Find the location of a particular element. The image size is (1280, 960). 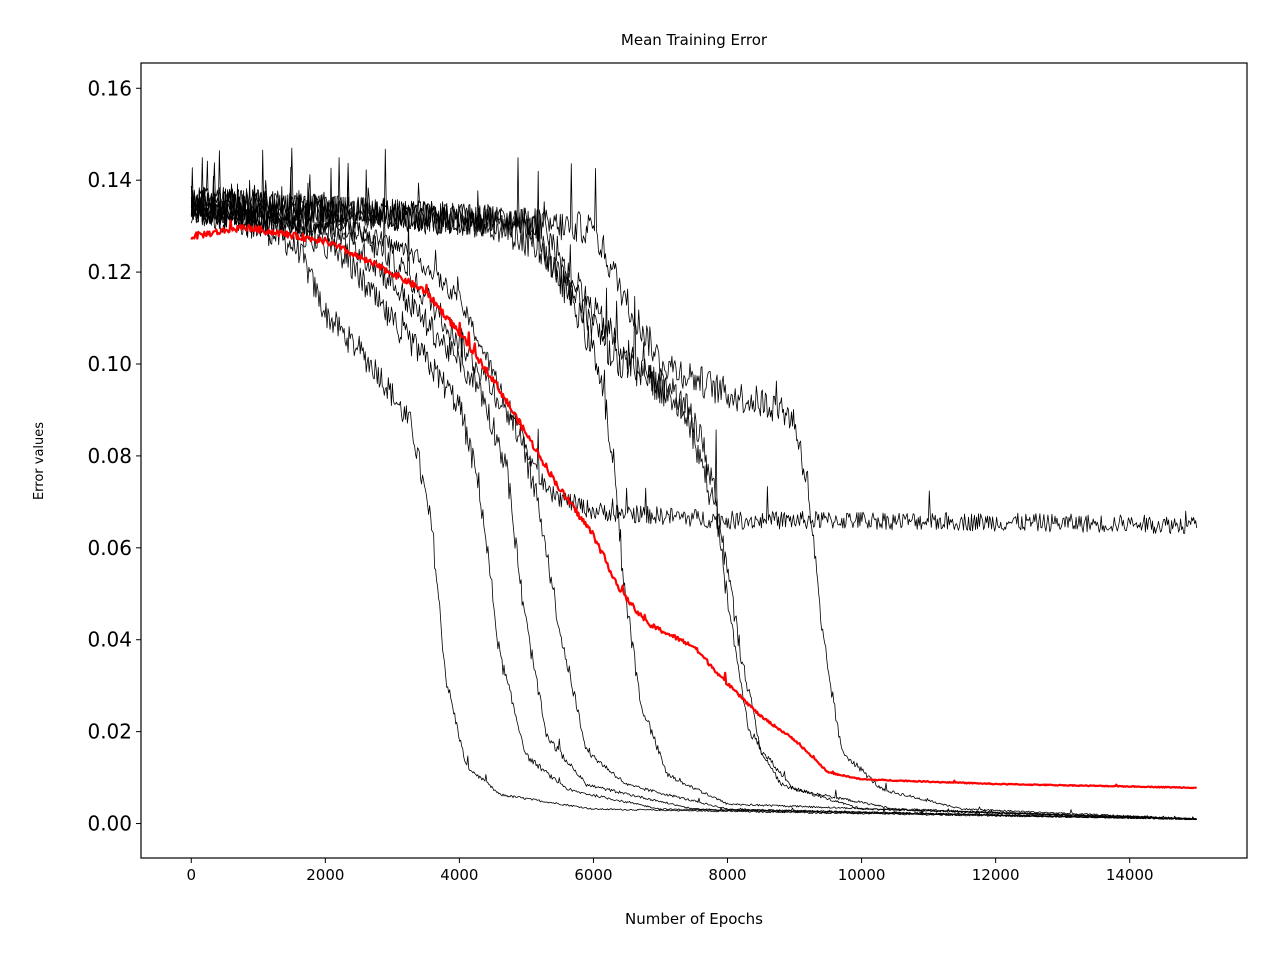

y-tick-label: 0.04 is located at coordinates (109, 640).